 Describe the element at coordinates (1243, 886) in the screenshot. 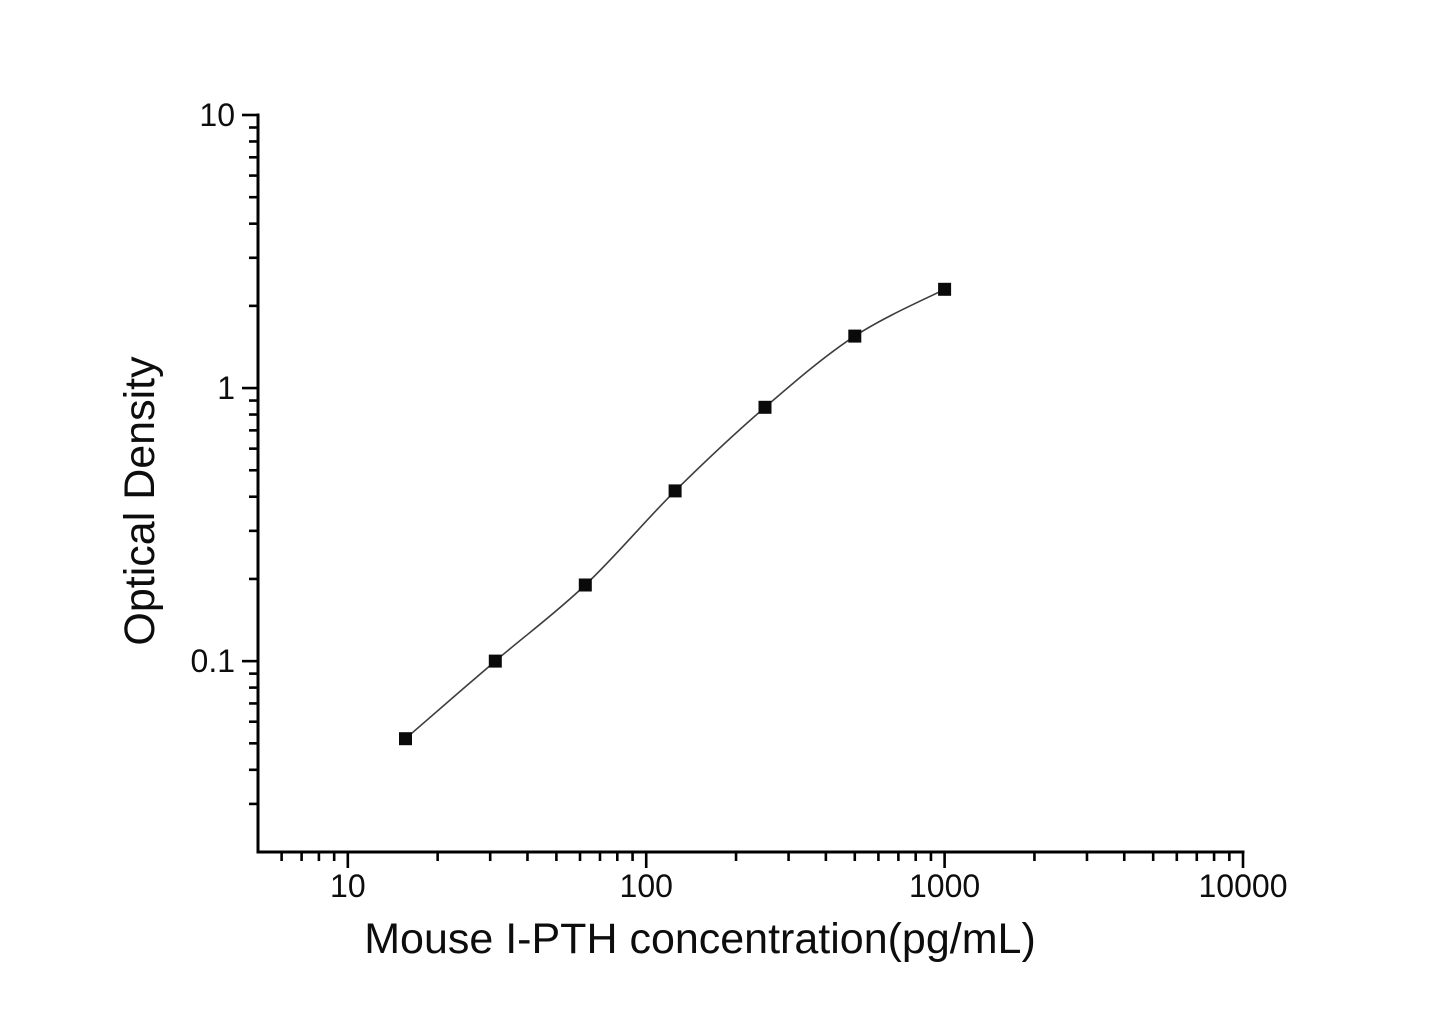

I see `x-tick-label: 10000` at that location.